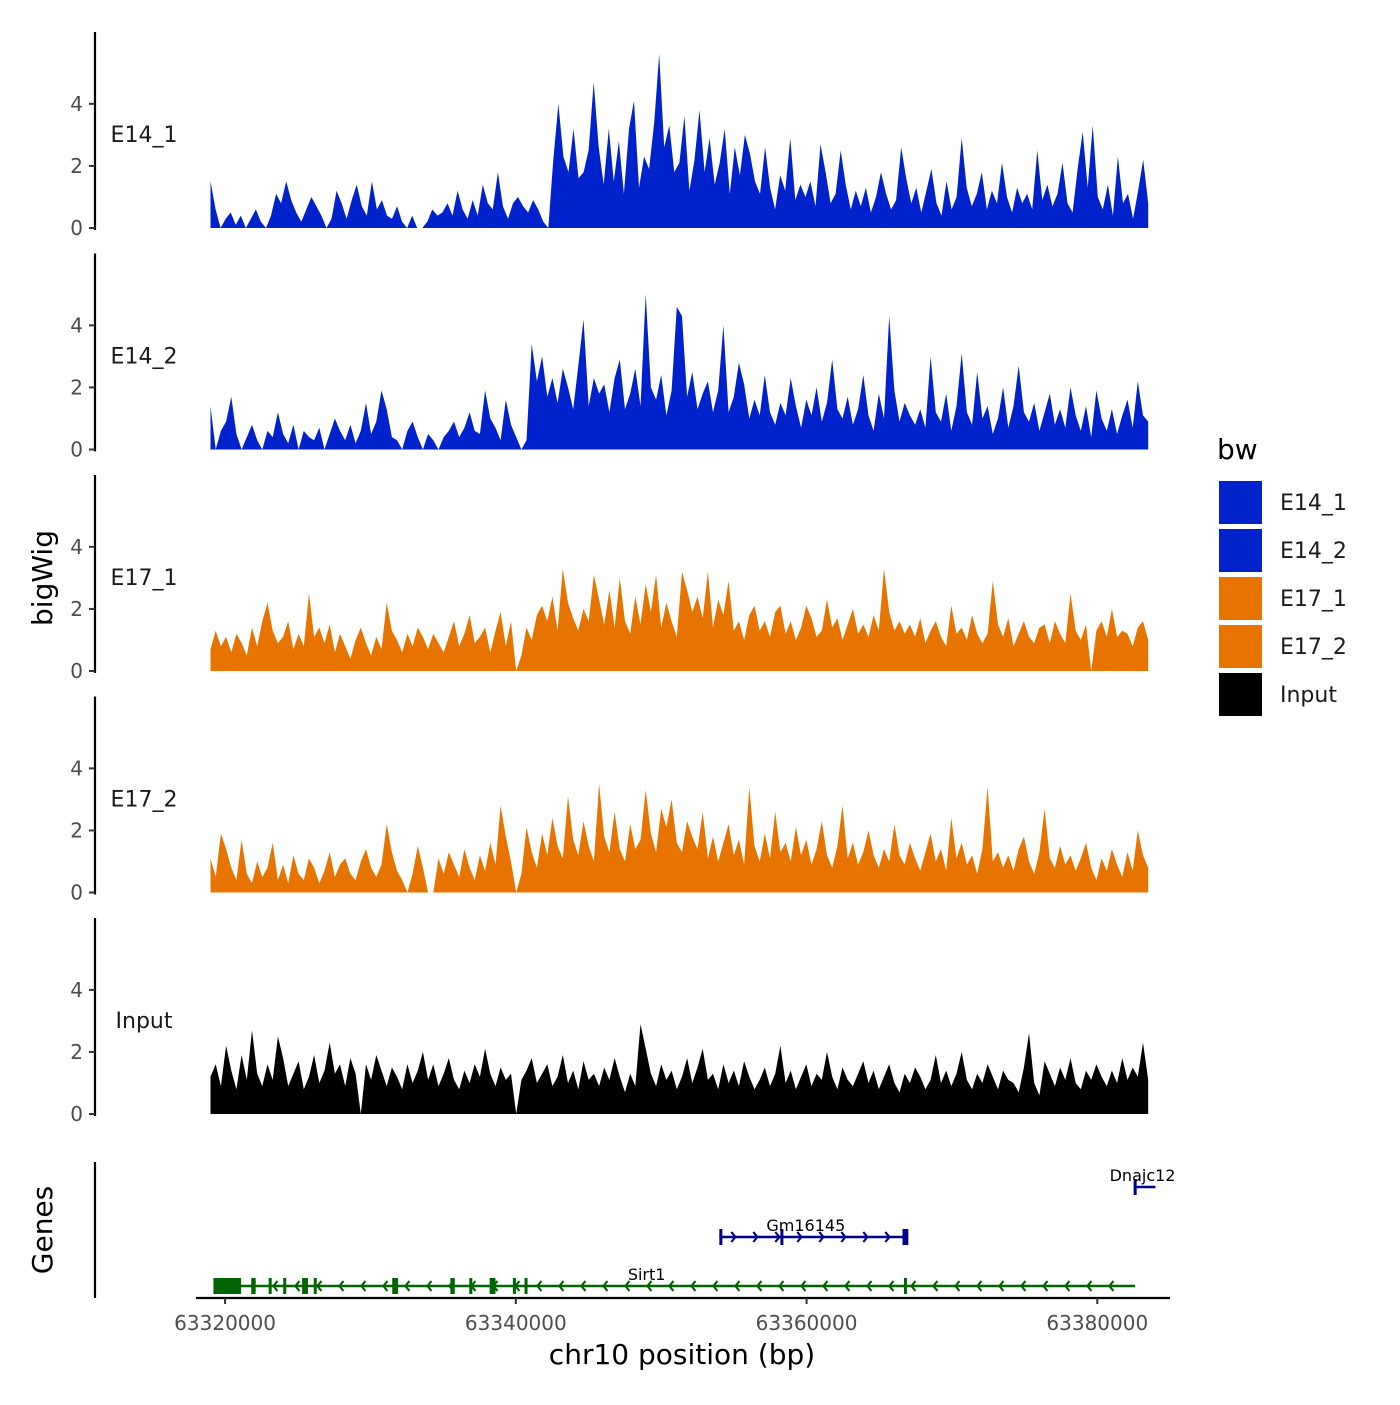  Describe the element at coordinates (1277, 694) in the screenshot. I see `legend-item-input: Input` at that location.